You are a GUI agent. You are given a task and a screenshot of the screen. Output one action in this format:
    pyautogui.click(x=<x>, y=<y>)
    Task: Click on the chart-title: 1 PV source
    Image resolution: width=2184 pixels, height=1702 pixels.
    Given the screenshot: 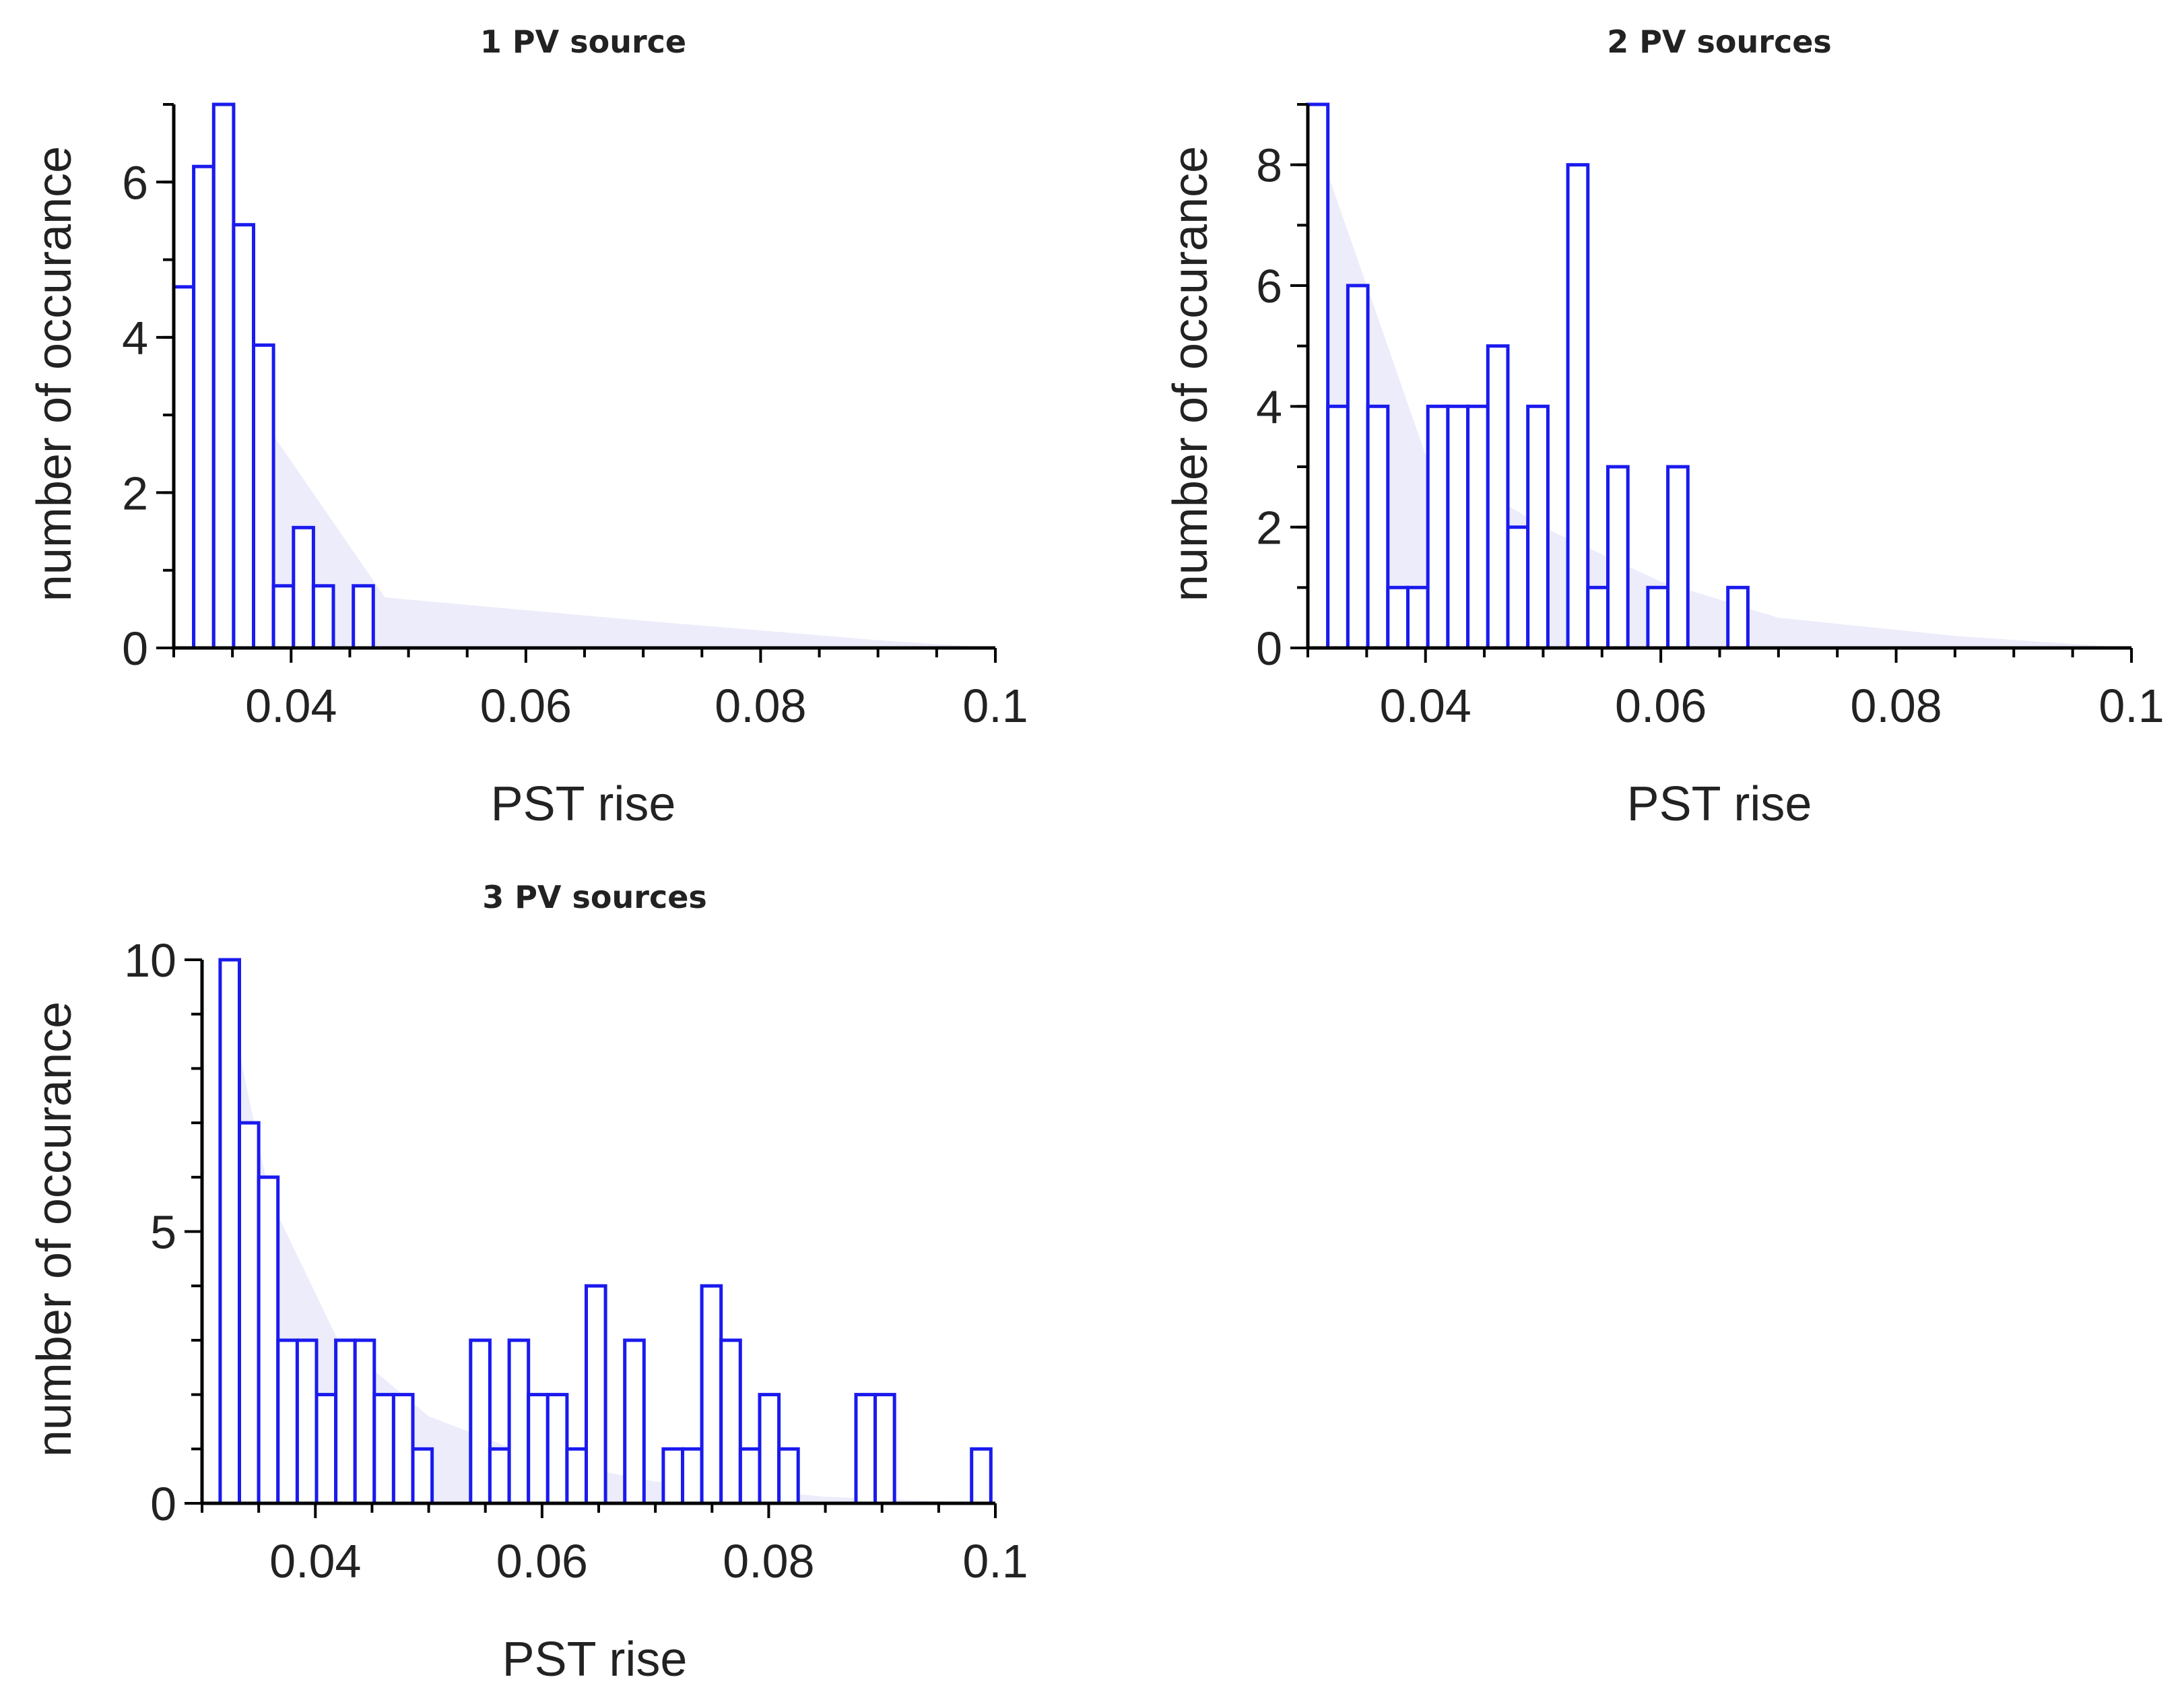 What is the action you would take?
    pyautogui.click(x=583, y=42)
    